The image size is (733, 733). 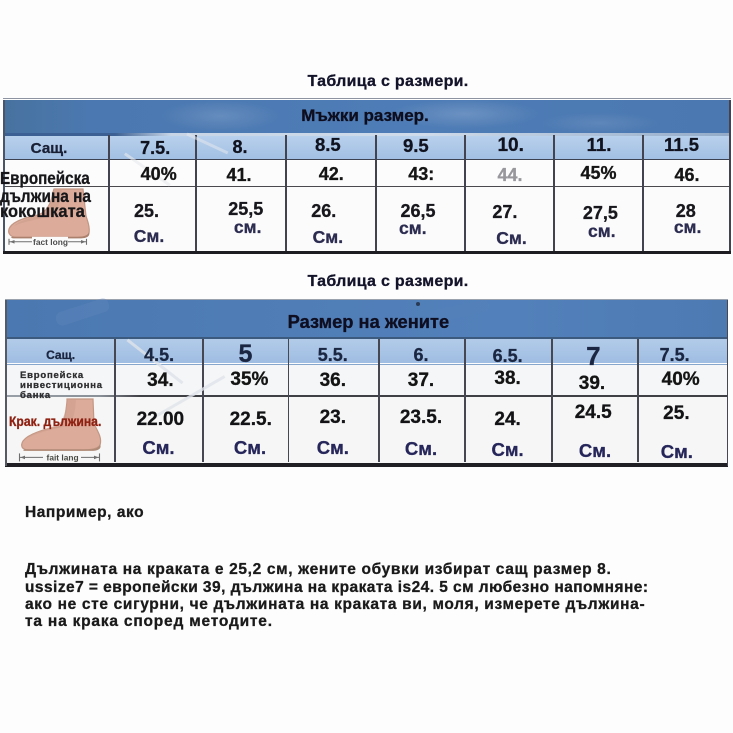 What do you see at coordinates (63, 458) in the screenshot?
I see `svg-text: fait lang` at bounding box center [63, 458].